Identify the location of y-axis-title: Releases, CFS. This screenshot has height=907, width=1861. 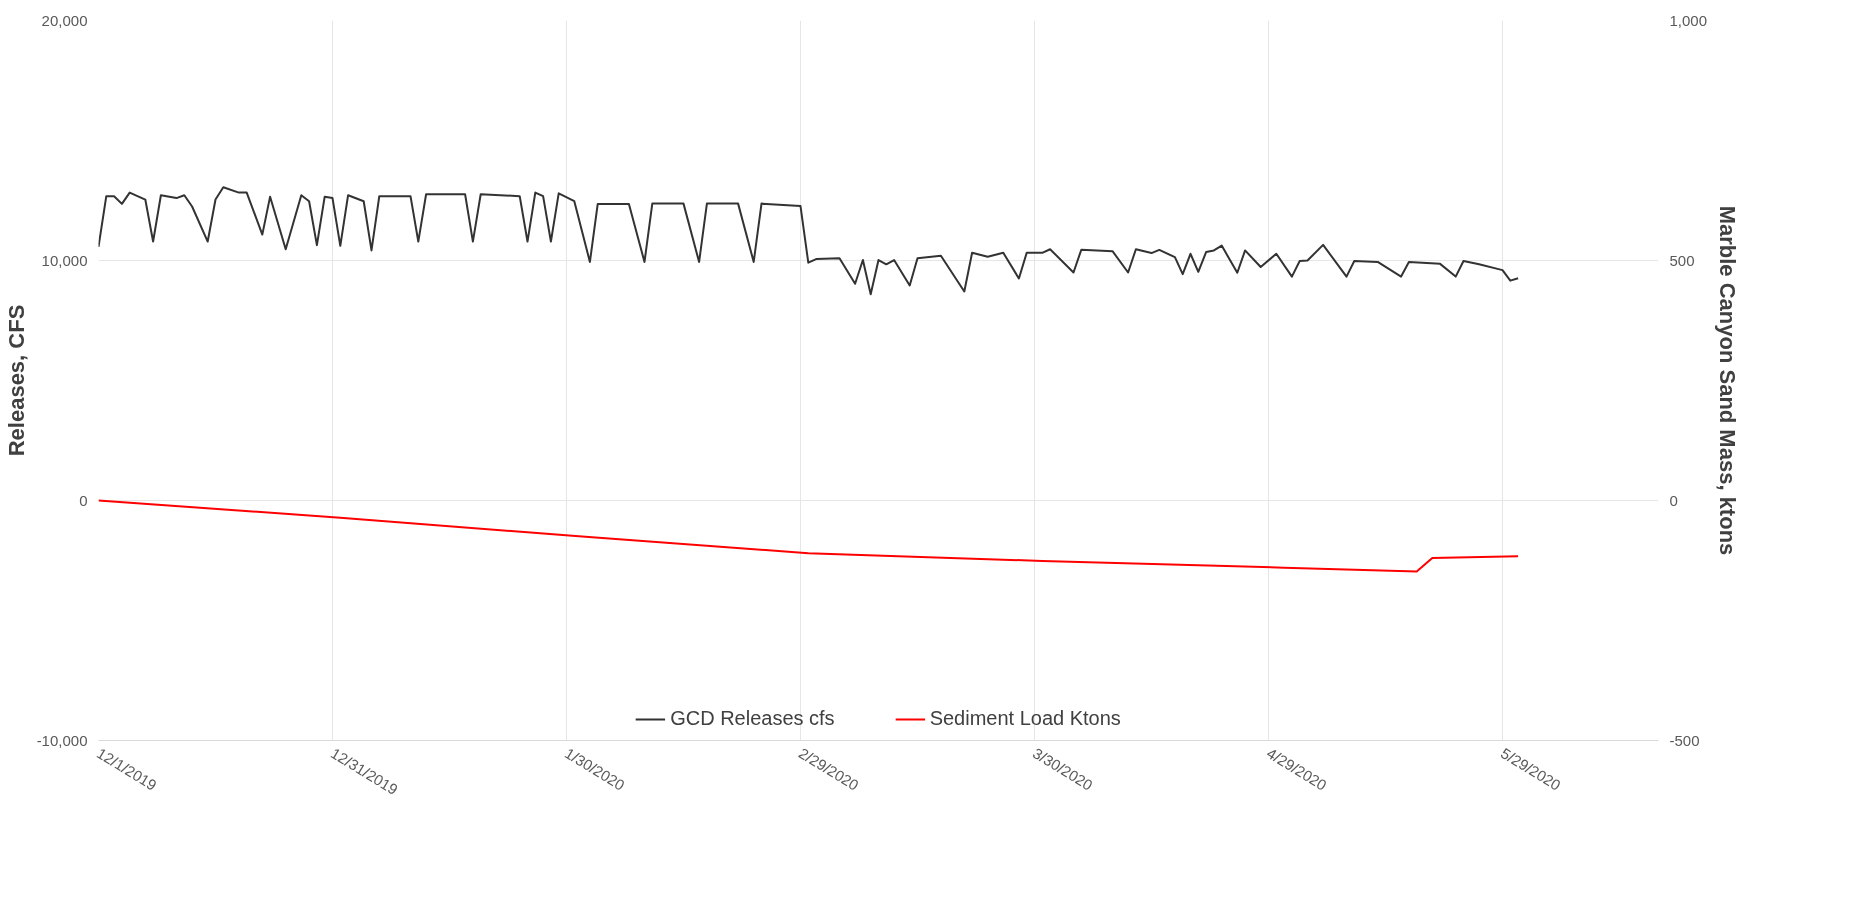
(16, 380).